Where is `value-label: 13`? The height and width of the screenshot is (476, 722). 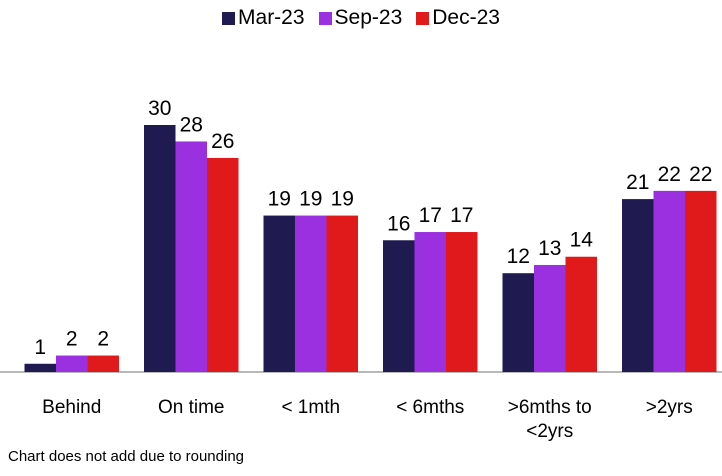 value-label: 13 is located at coordinates (549, 248).